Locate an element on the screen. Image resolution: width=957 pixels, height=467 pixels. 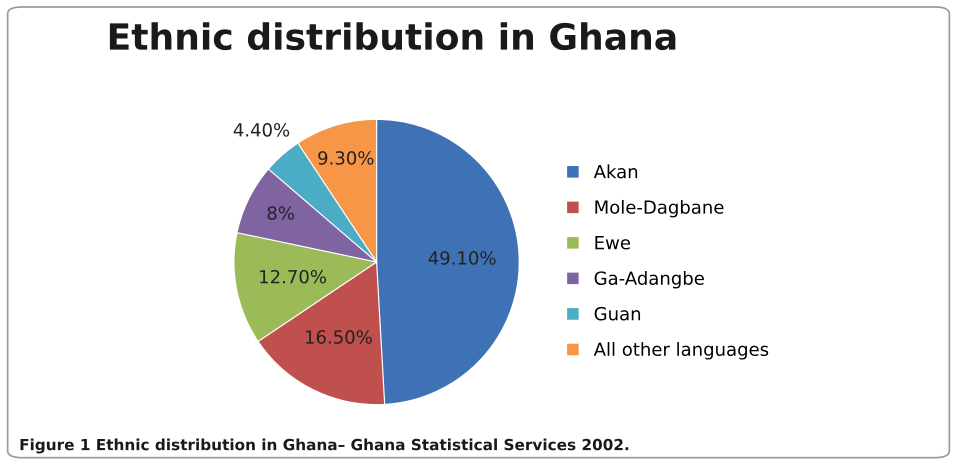
legend-label: All other languages is located at coordinates (681, 351).